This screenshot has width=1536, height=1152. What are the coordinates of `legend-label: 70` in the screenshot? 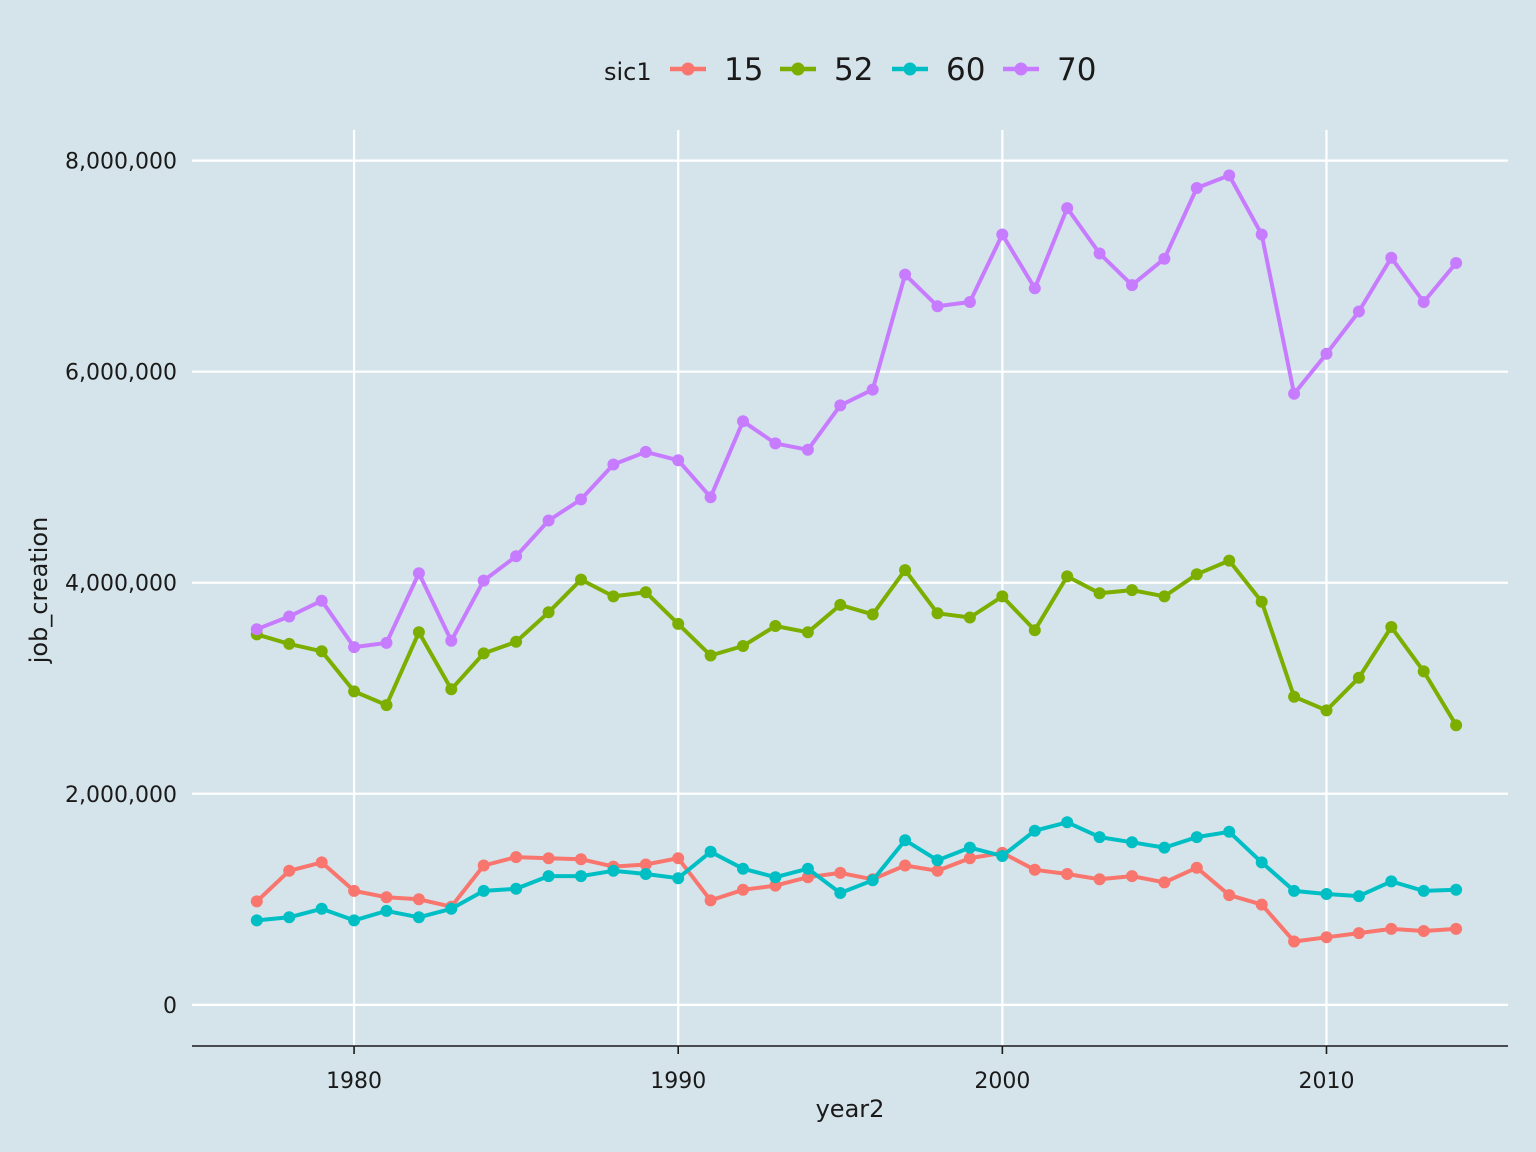 It's located at (1076, 70).